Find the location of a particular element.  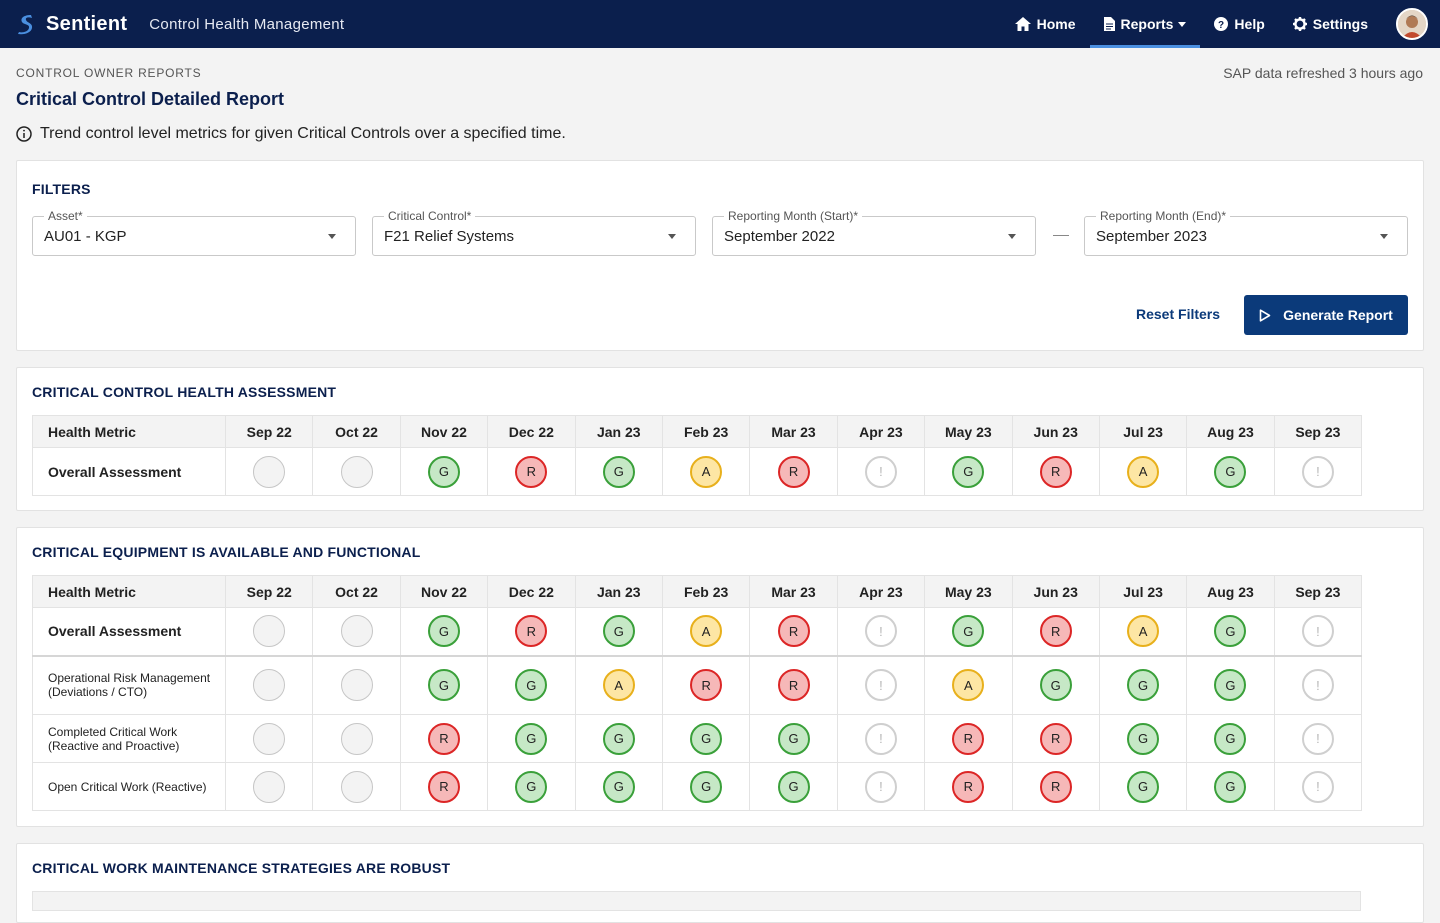

brand: Sentient is located at coordinates (71, 24).